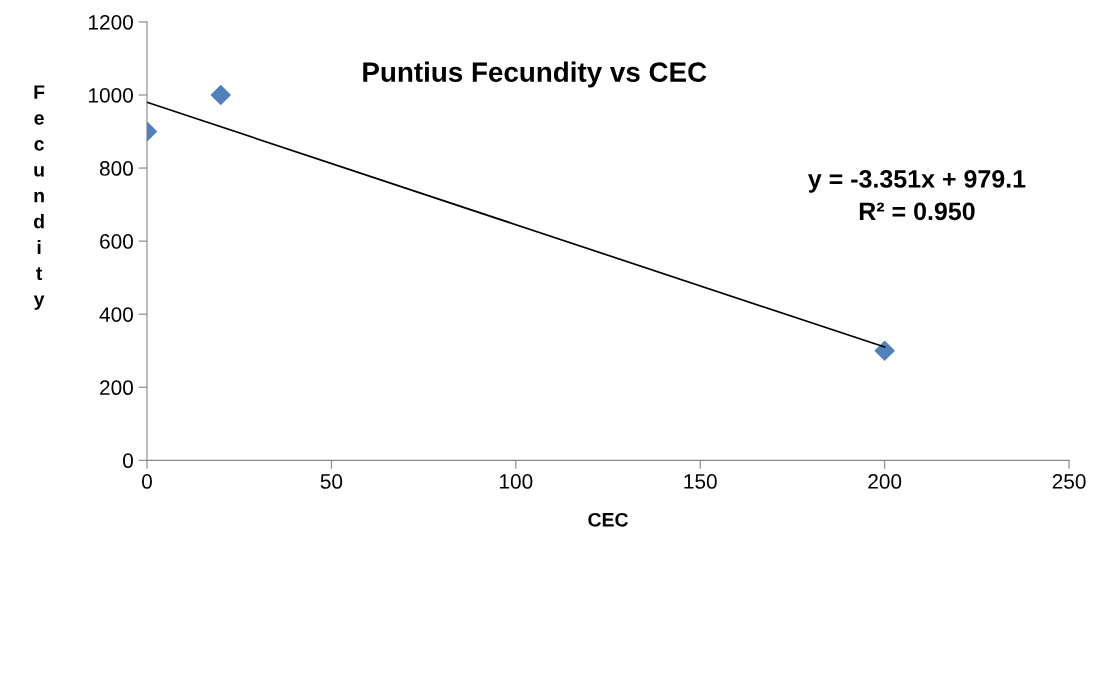 Image resolution: width=1101 pixels, height=685 pixels. I want to click on x-tick-label: 50, so click(331, 481).